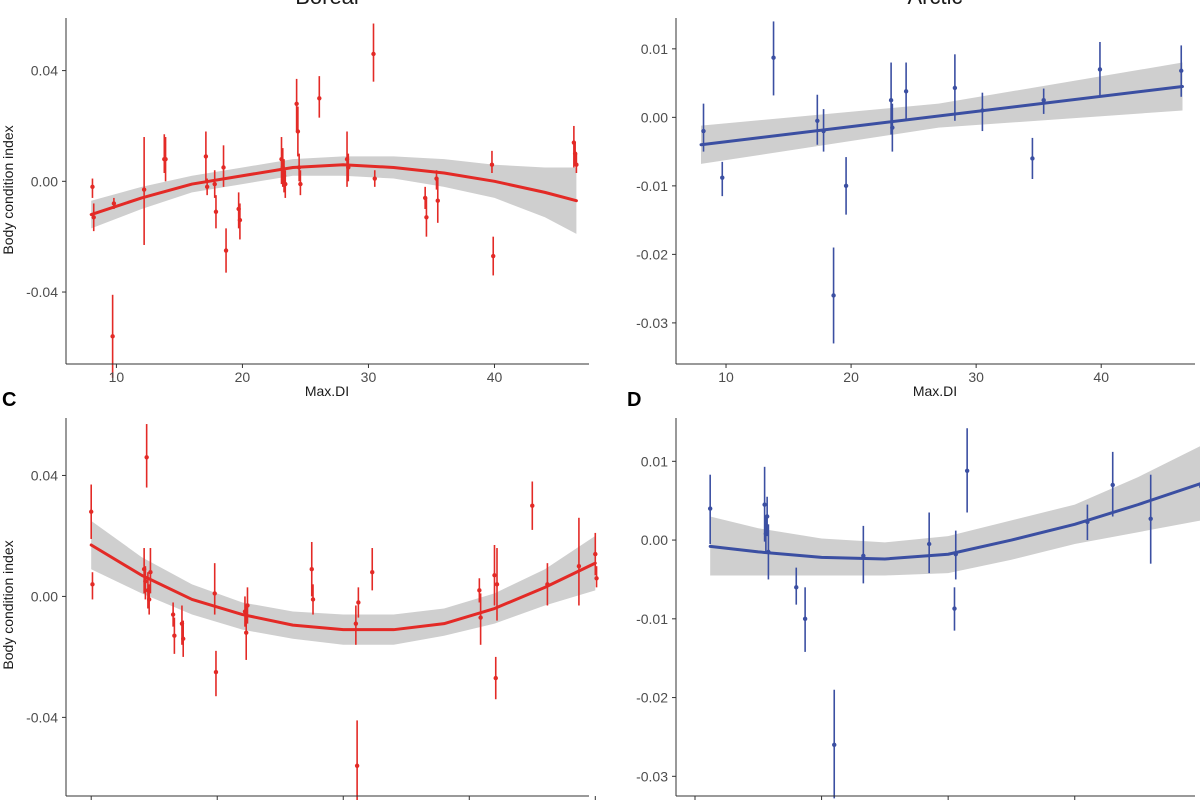 This screenshot has height=800, width=1200. What do you see at coordinates (42, 717) in the screenshot?
I see `panel-c-y-tick-label: -0.04` at bounding box center [42, 717].